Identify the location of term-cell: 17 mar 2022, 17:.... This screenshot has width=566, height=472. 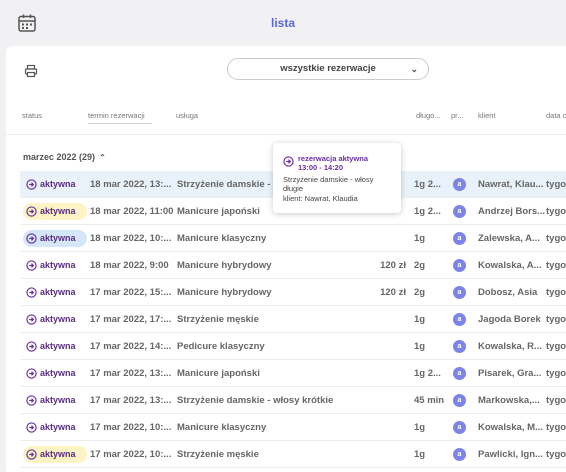
(131, 319).